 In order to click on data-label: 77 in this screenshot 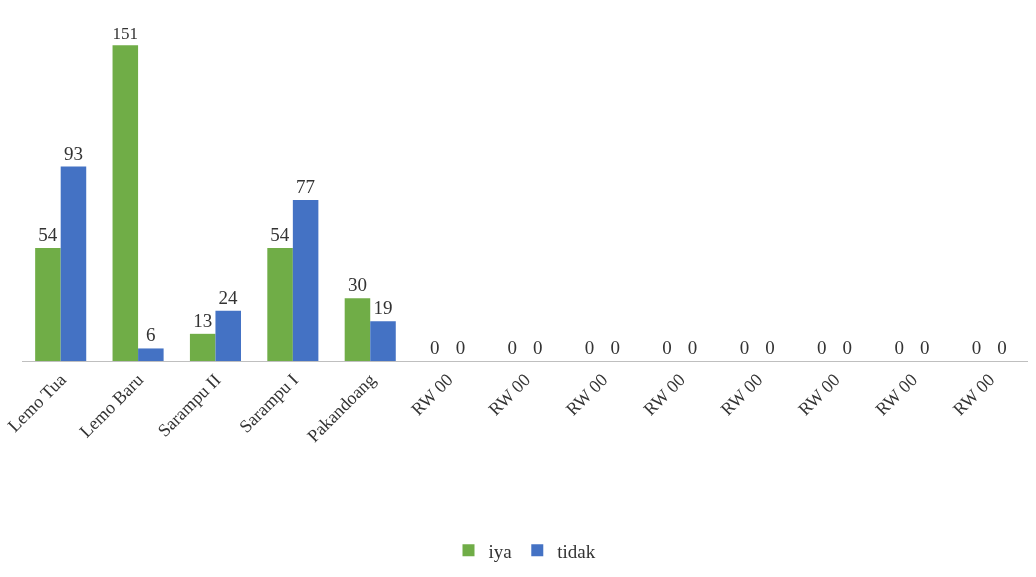, I will do `click(306, 186)`.